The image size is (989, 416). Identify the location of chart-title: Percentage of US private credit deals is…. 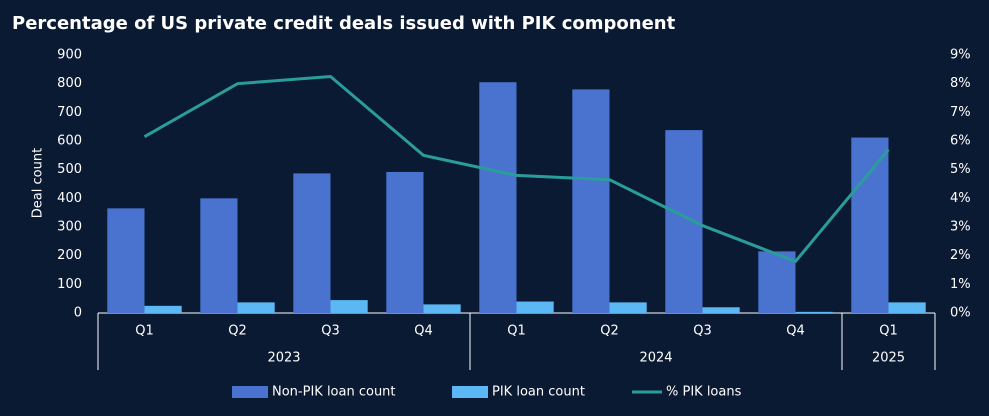
(344, 23).